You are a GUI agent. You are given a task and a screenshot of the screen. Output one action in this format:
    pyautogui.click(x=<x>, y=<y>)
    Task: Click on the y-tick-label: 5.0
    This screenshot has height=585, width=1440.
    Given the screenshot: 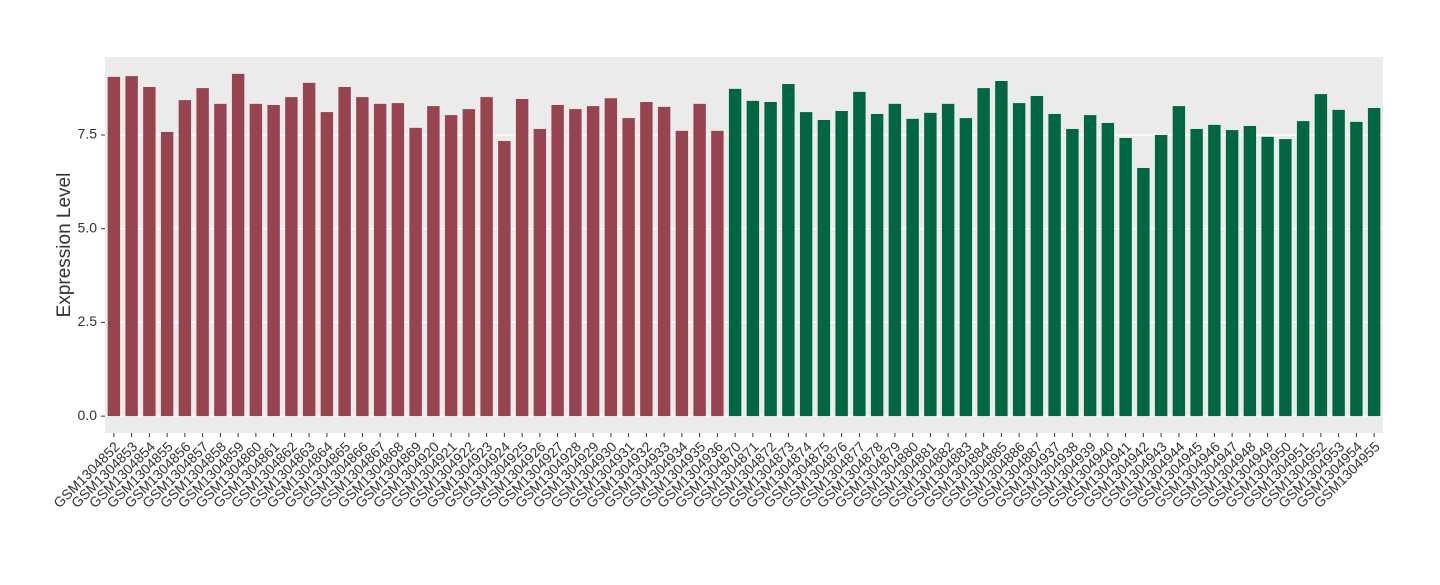 What is the action you would take?
    pyautogui.click(x=88, y=227)
    